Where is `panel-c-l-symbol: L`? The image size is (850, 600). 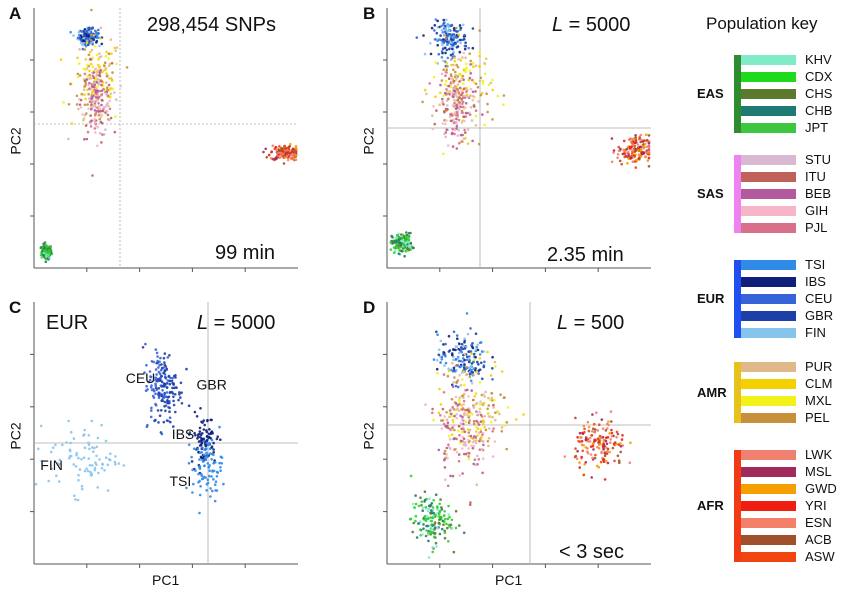 panel-c-l-symbol: L is located at coordinates (203, 323).